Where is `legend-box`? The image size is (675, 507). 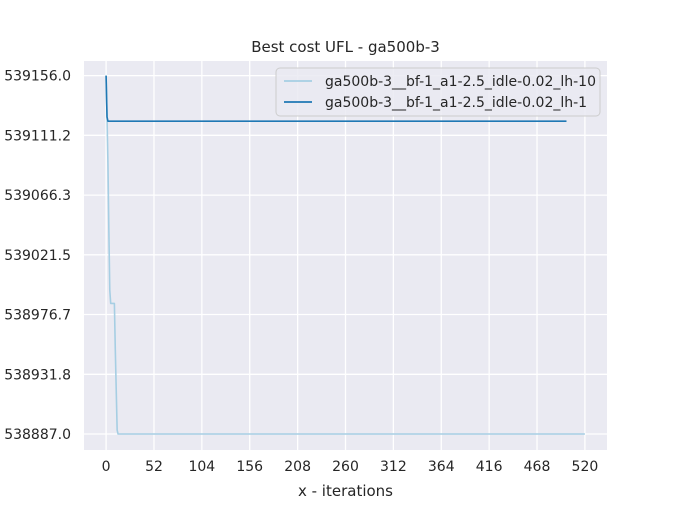 legend-box is located at coordinates (438, 92).